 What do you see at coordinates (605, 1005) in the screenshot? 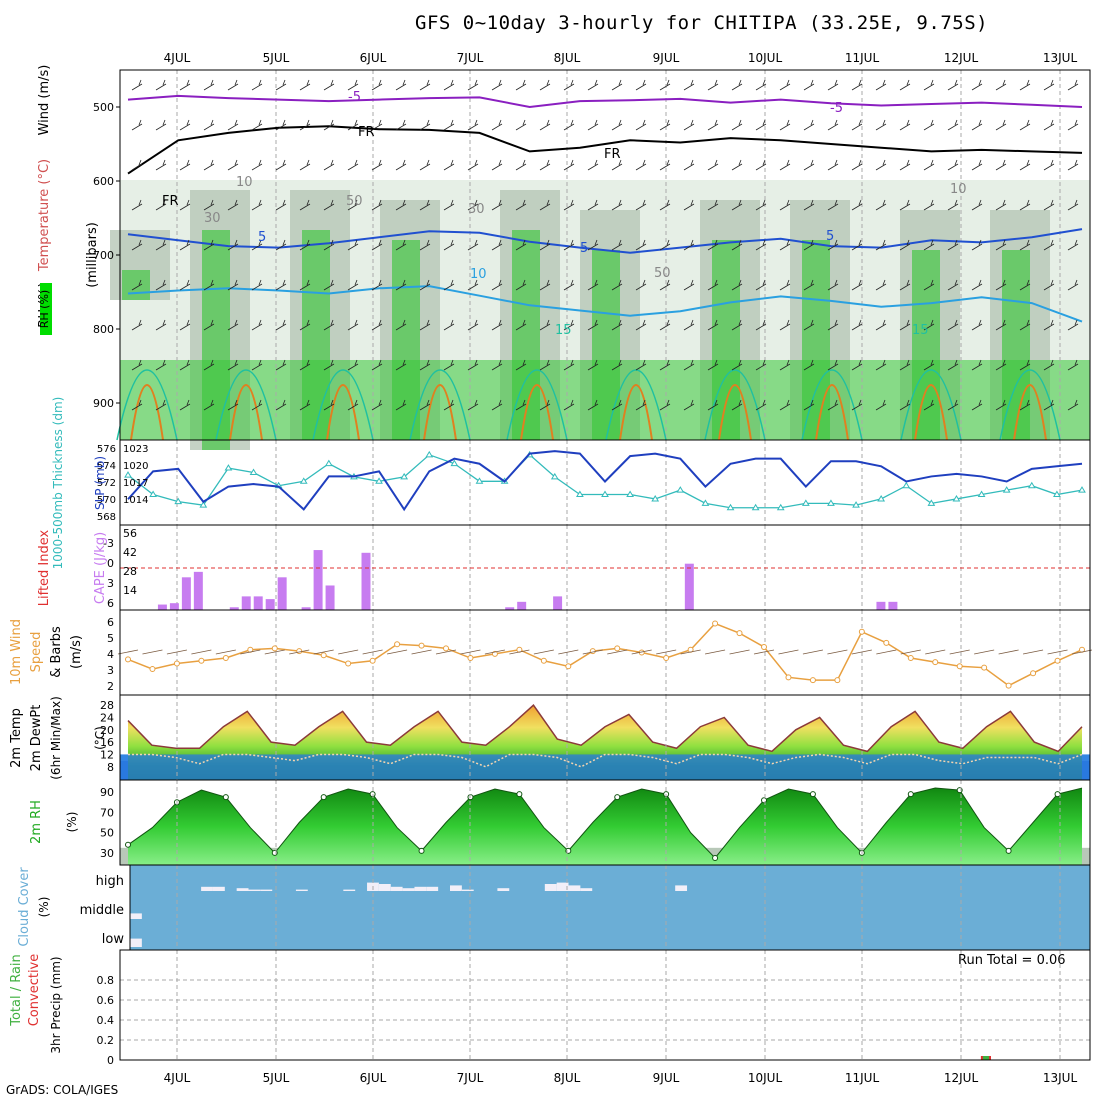
I see `panel-frame` at bounding box center [605, 1005].